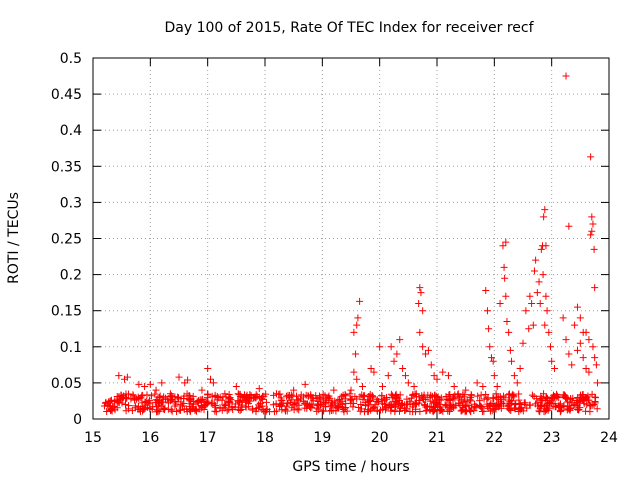  What do you see at coordinates (66, 384) in the screenshot?
I see `y-tick-label: 0.05` at bounding box center [66, 384].